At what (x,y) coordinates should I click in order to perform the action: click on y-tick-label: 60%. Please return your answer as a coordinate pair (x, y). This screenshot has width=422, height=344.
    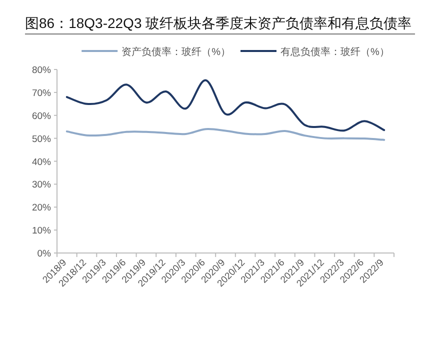
    Looking at the image, I should click on (42, 116).